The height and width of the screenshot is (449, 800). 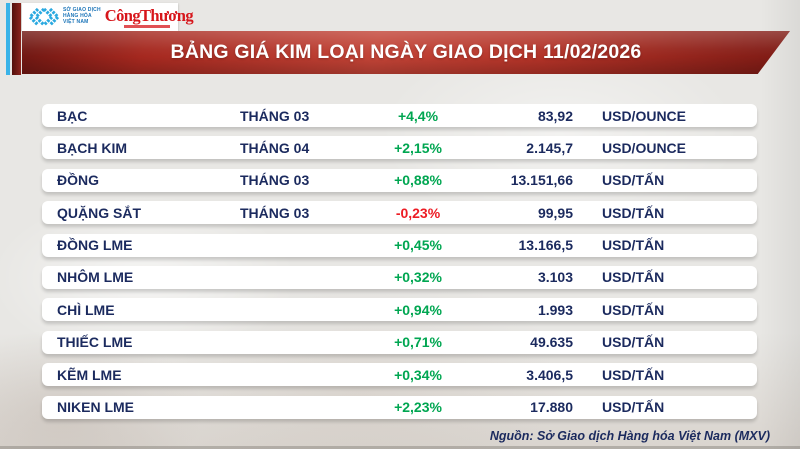 I want to click on metal-name: BẠCH KIM, so click(x=92, y=147).